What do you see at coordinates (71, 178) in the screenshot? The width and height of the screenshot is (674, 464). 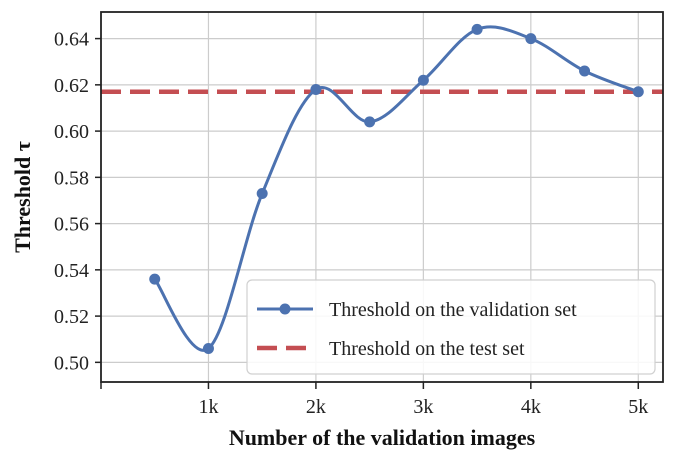 I see `y-tick-label: 0.58` at bounding box center [71, 178].